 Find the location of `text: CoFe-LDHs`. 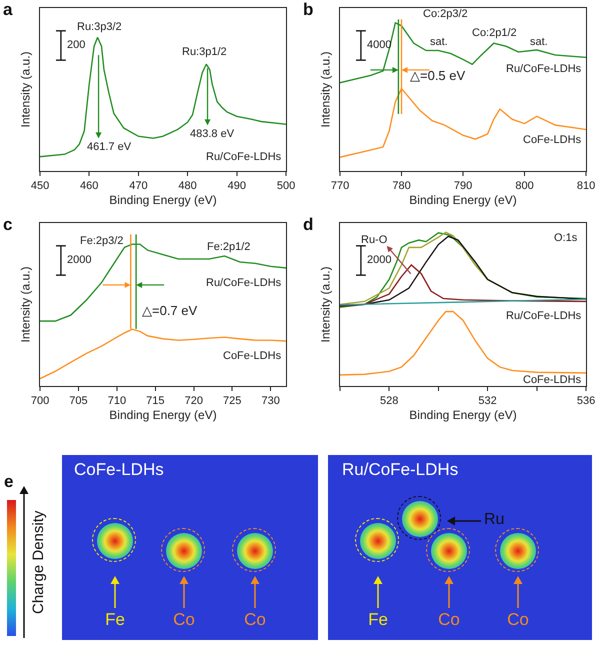

text: CoFe-LDHs is located at coordinates (119, 470).